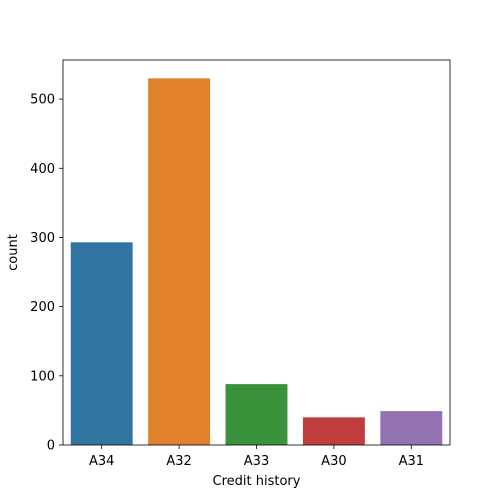  I want to click on y-axis-label: count, so click(13, 252).